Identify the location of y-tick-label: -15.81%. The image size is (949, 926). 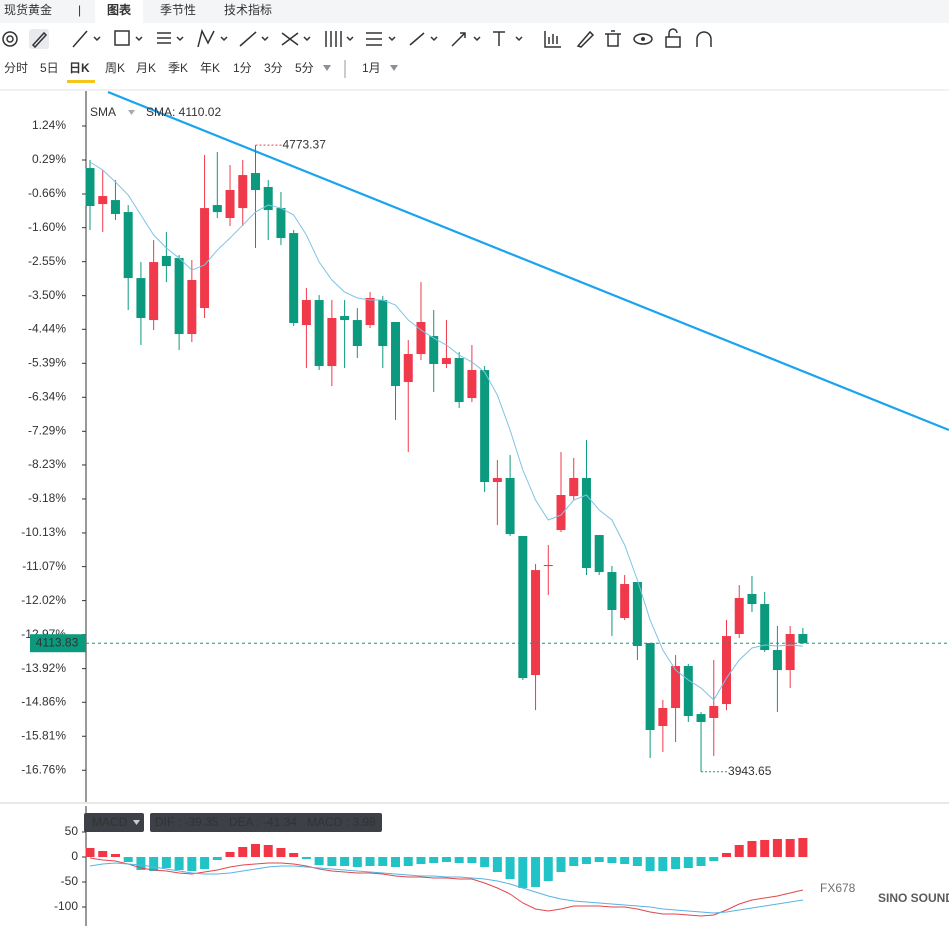
(43, 735).